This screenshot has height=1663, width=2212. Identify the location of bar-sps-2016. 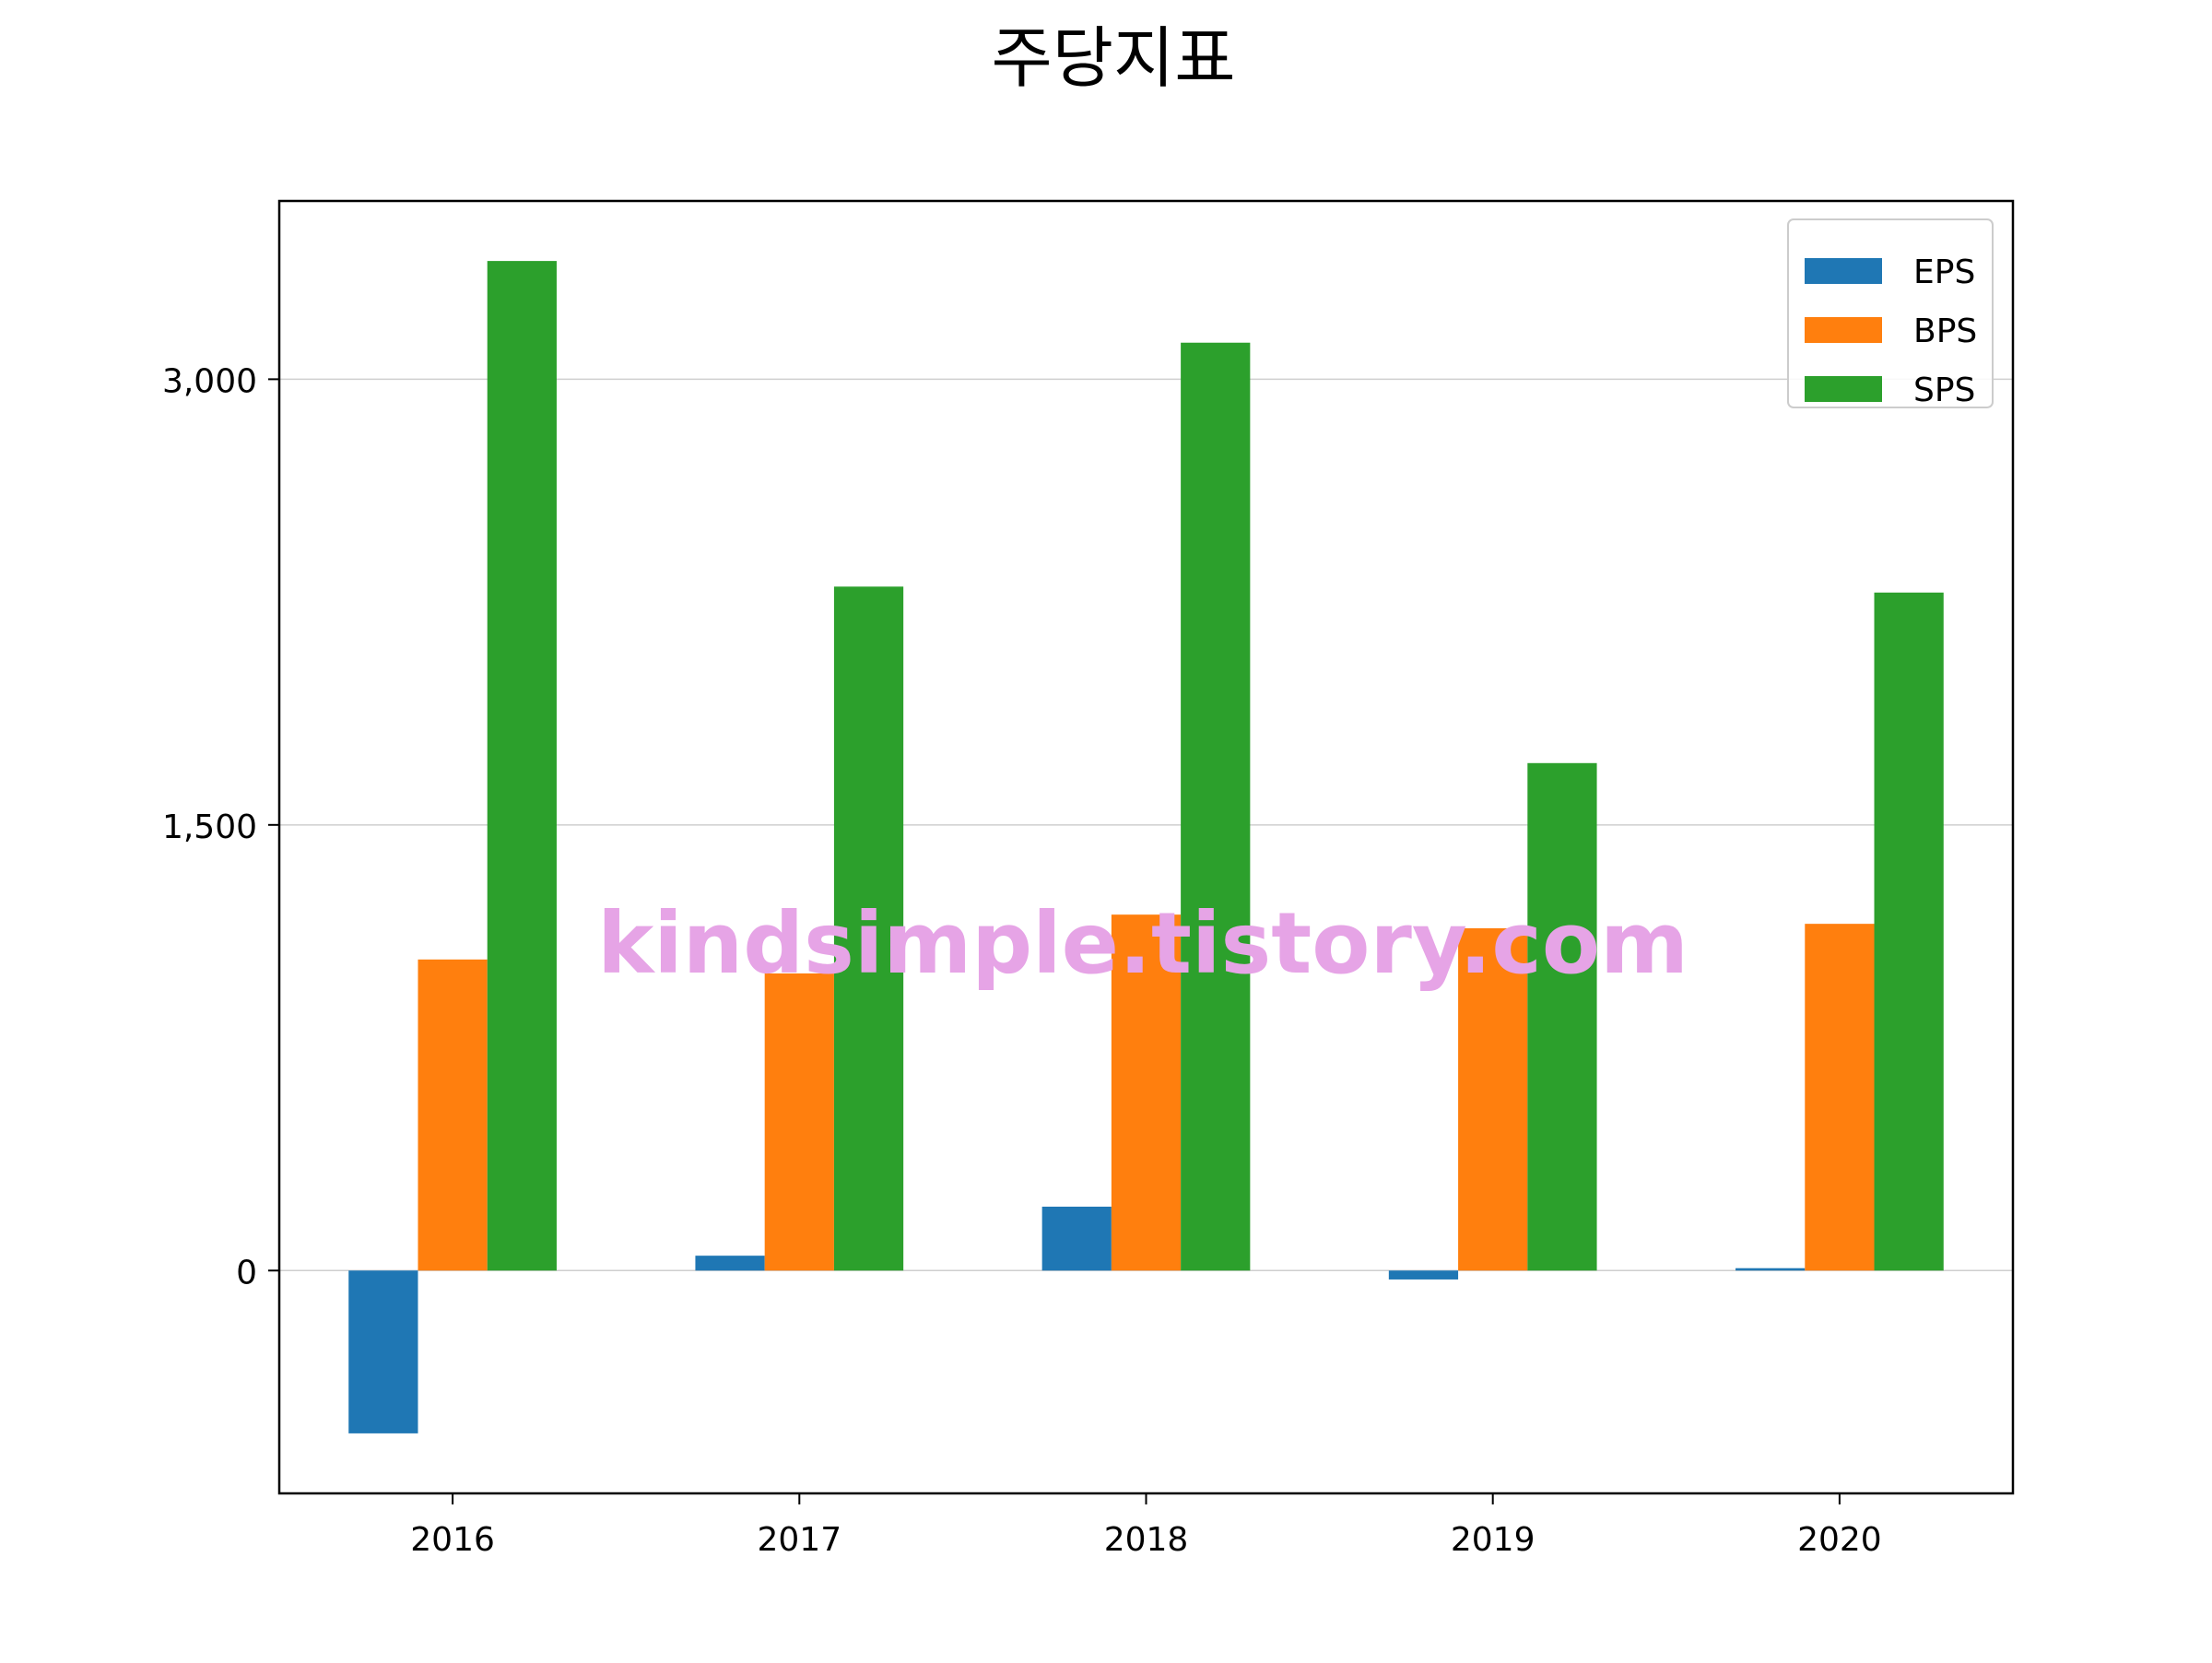
(522, 766).